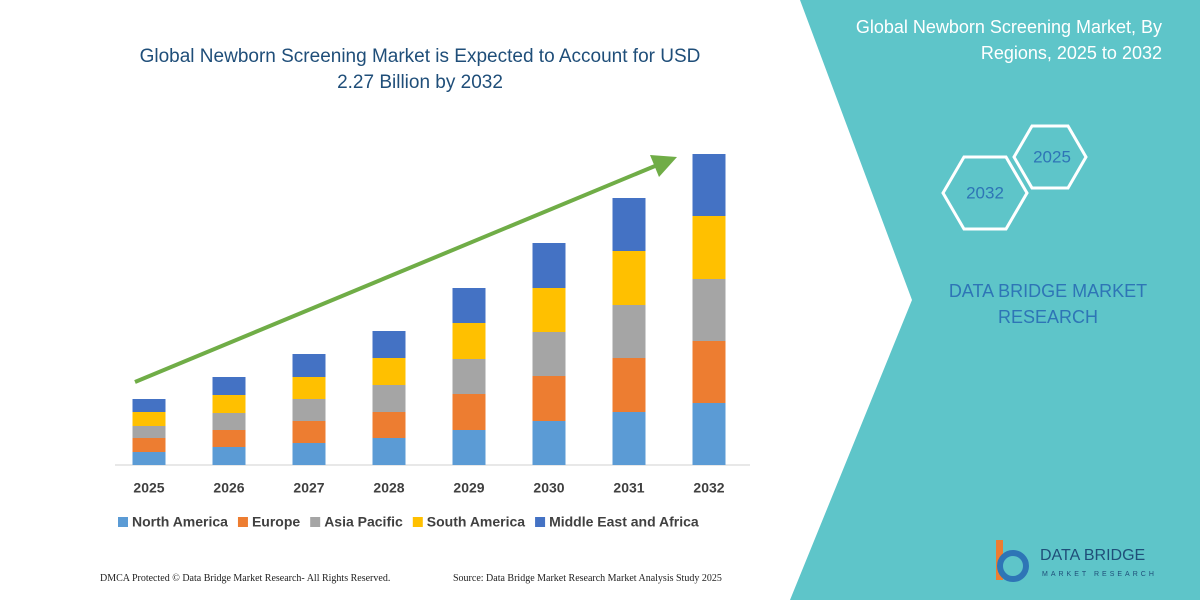 The width and height of the screenshot is (1200, 600). Describe the element at coordinates (1048, 304) in the screenshot. I see `brand-text: DATA BRIDGE MARKET RESEARCH` at that location.